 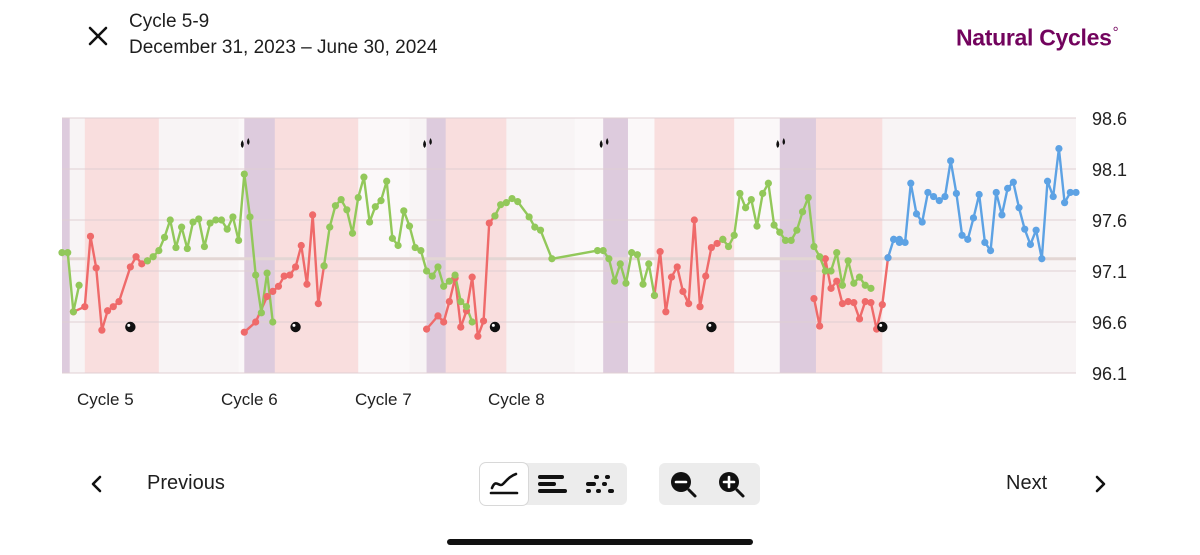 What do you see at coordinates (731, 484) in the screenshot?
I see `zoom-in-button` at bounding box center [731, 484].